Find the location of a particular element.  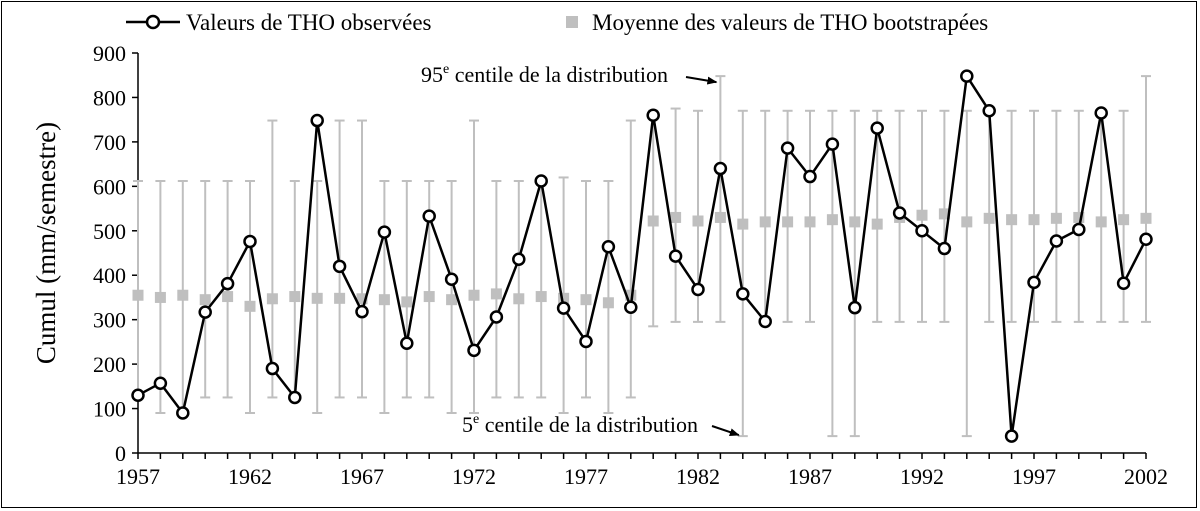

x-tick-label: 1982 is located at coordinates (698, 476).